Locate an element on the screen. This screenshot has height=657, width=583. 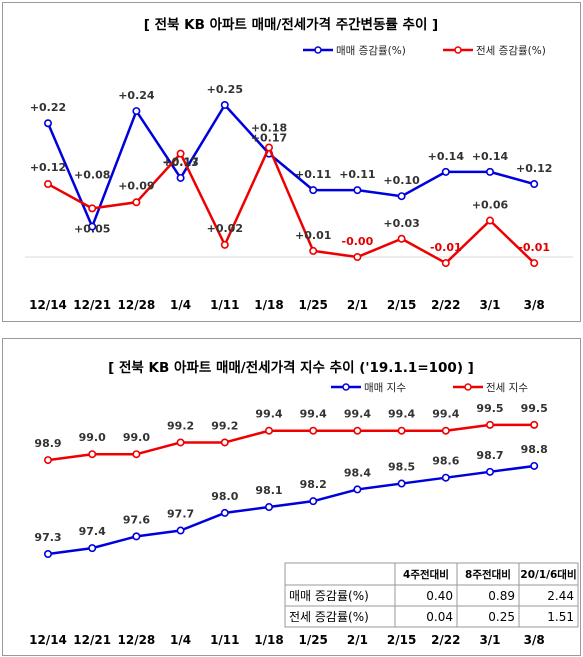
c1-tick-label-5: 1/18 is located at coordinates (268, 305).